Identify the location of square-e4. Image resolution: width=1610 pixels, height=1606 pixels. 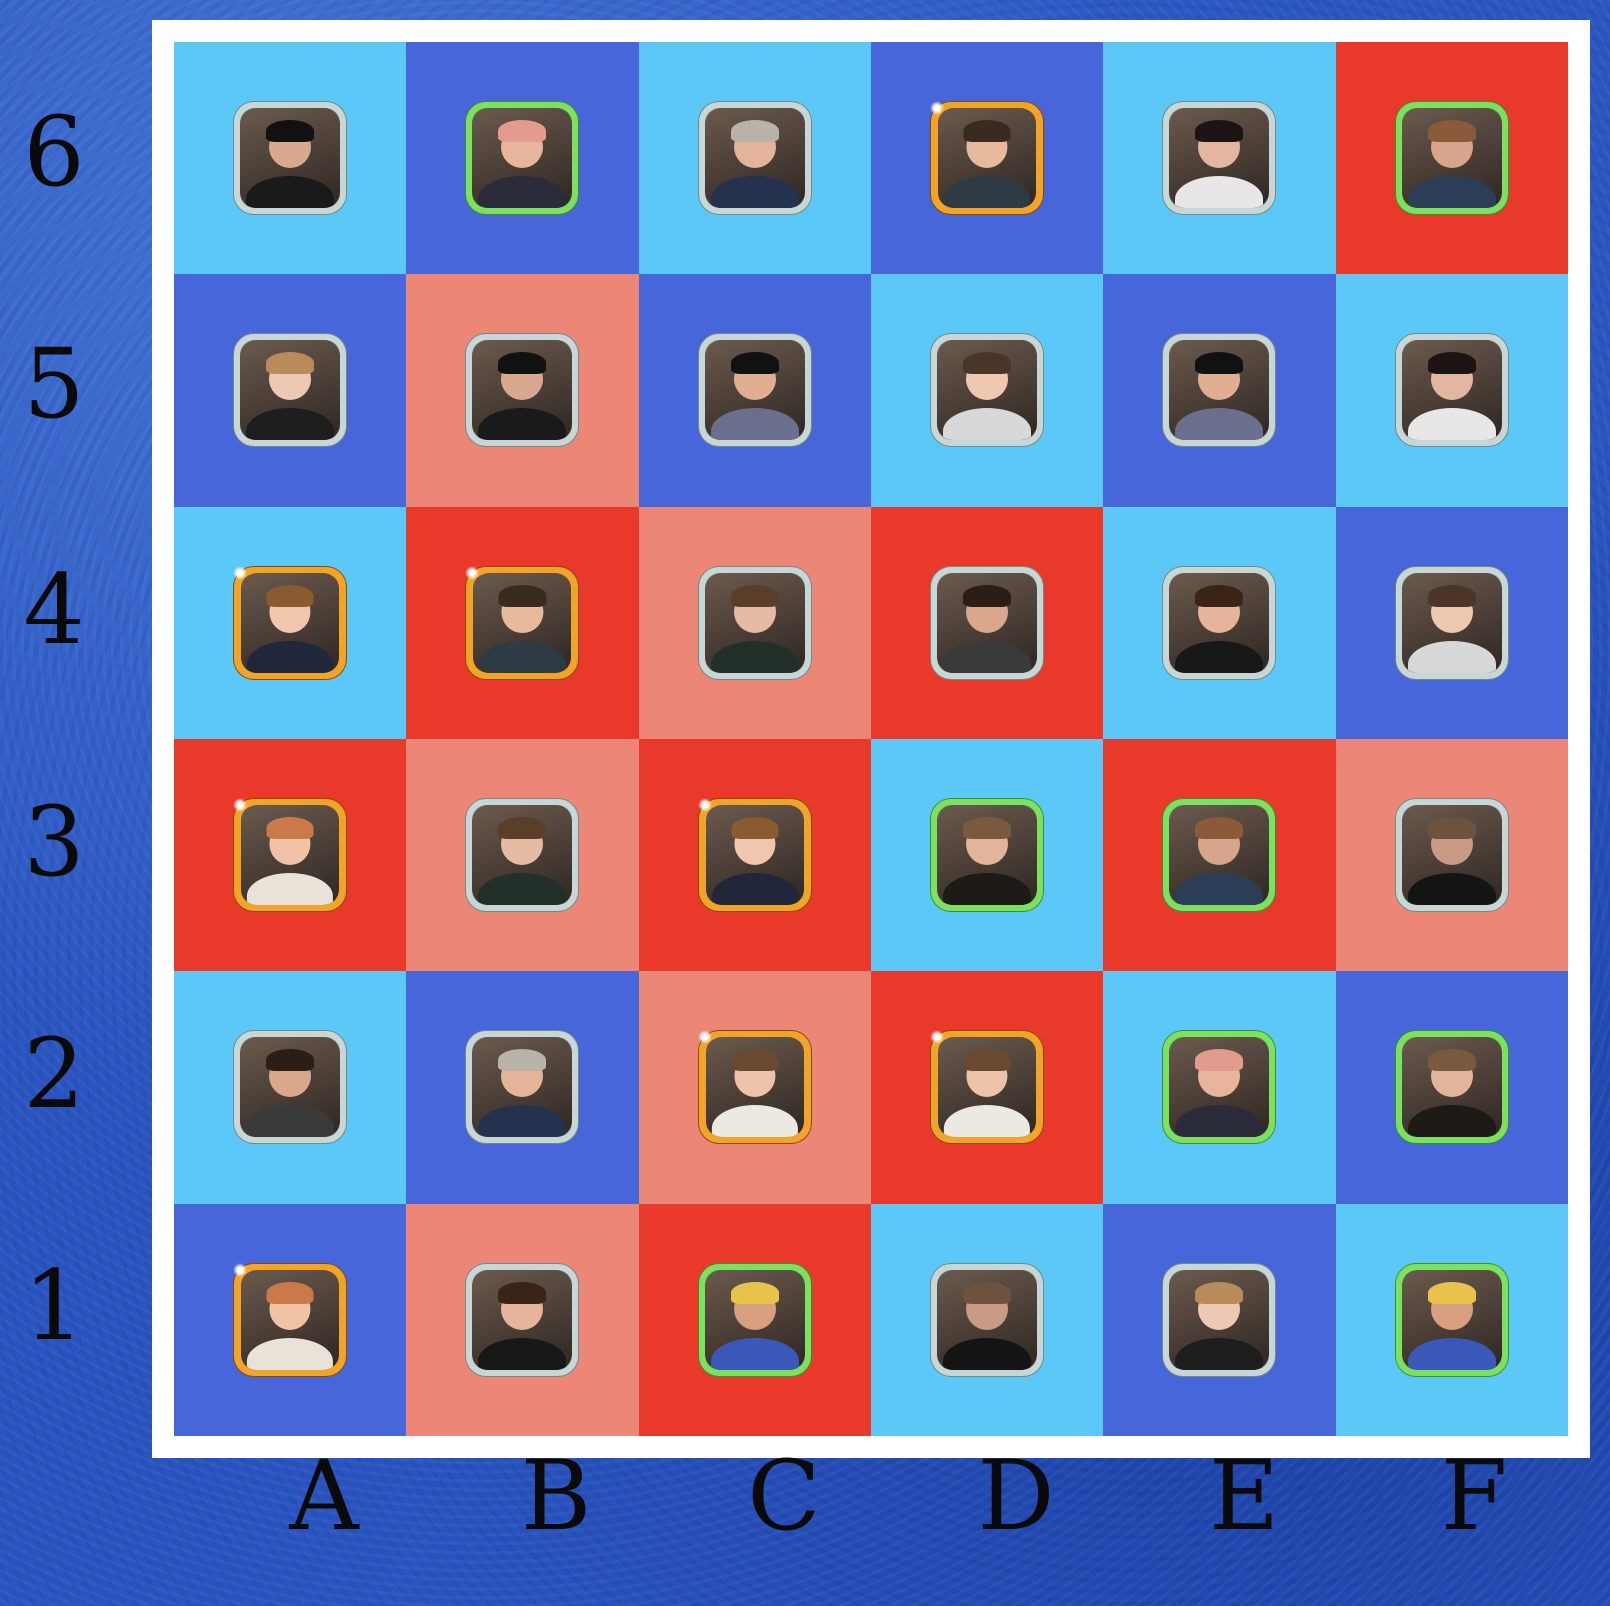
(1219, 622).